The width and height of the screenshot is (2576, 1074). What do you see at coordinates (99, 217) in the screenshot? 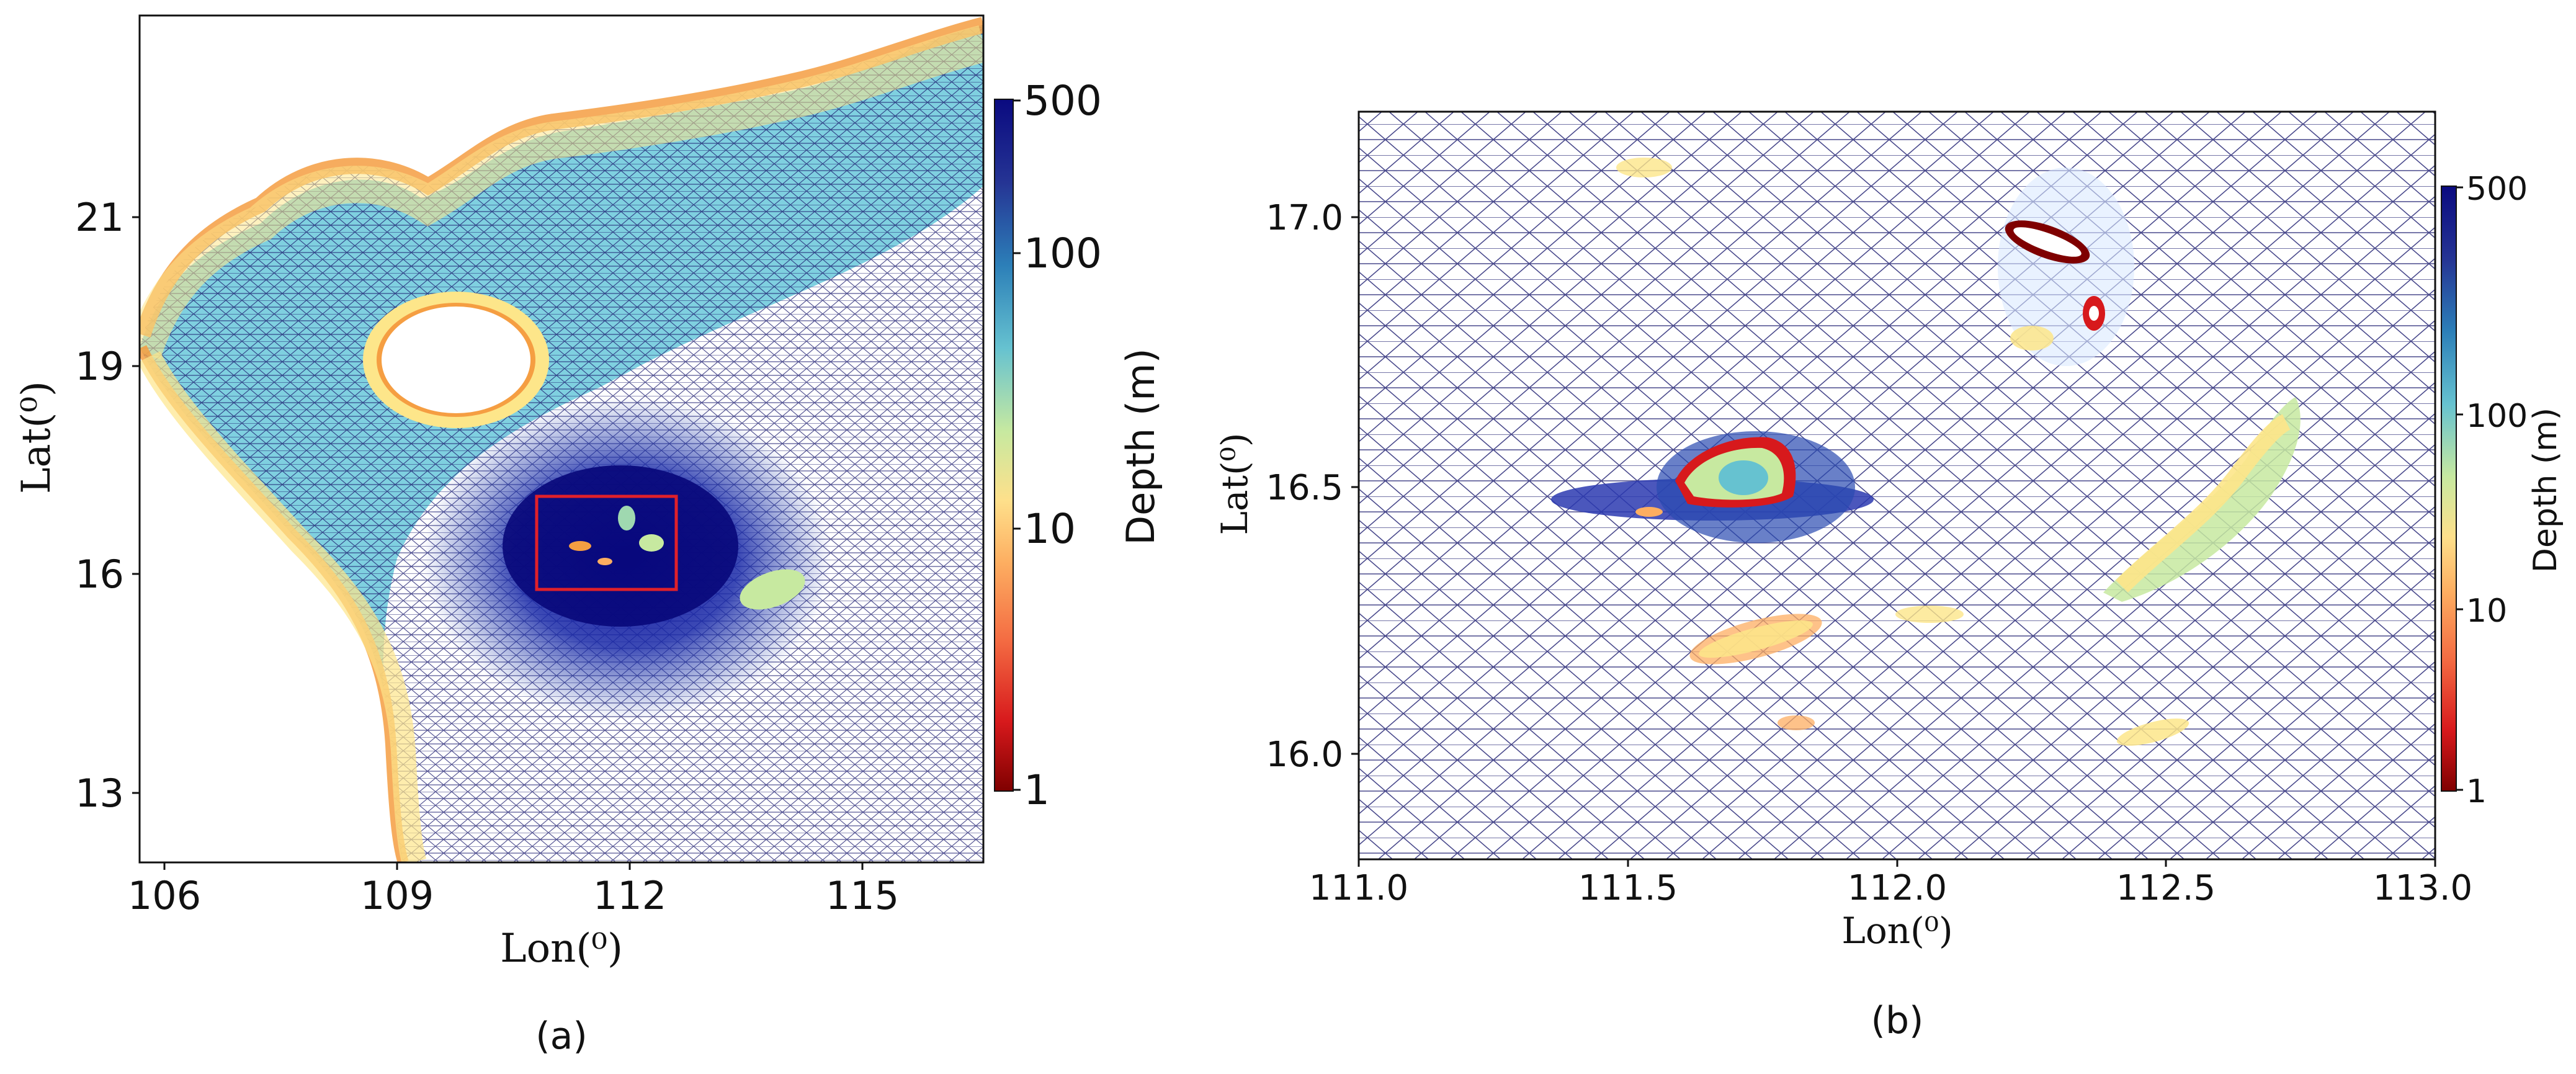
I see `panel-a-ytick: 21` at bounding box center [99, 217].